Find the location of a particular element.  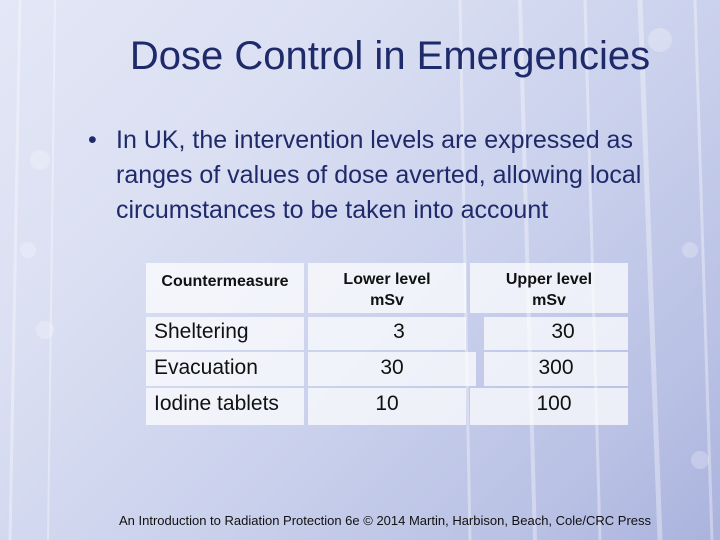

header-upper-level-label: Upper level mSv is located at coordinates (549, 290).